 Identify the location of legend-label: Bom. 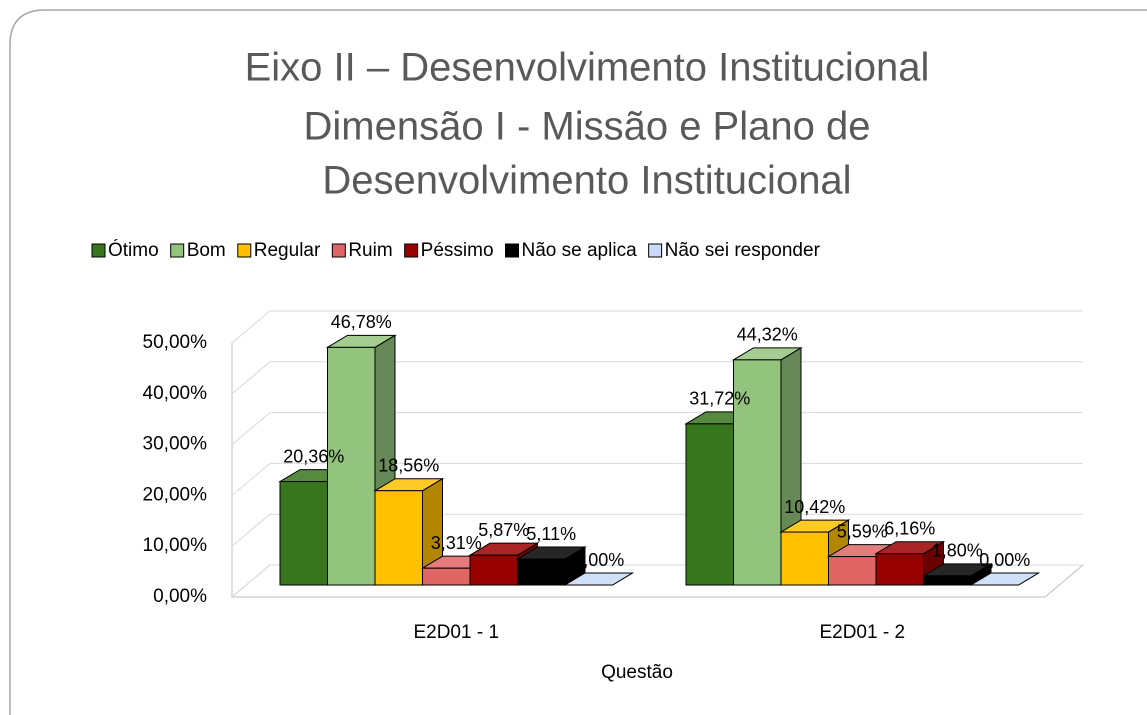
(206, 250).